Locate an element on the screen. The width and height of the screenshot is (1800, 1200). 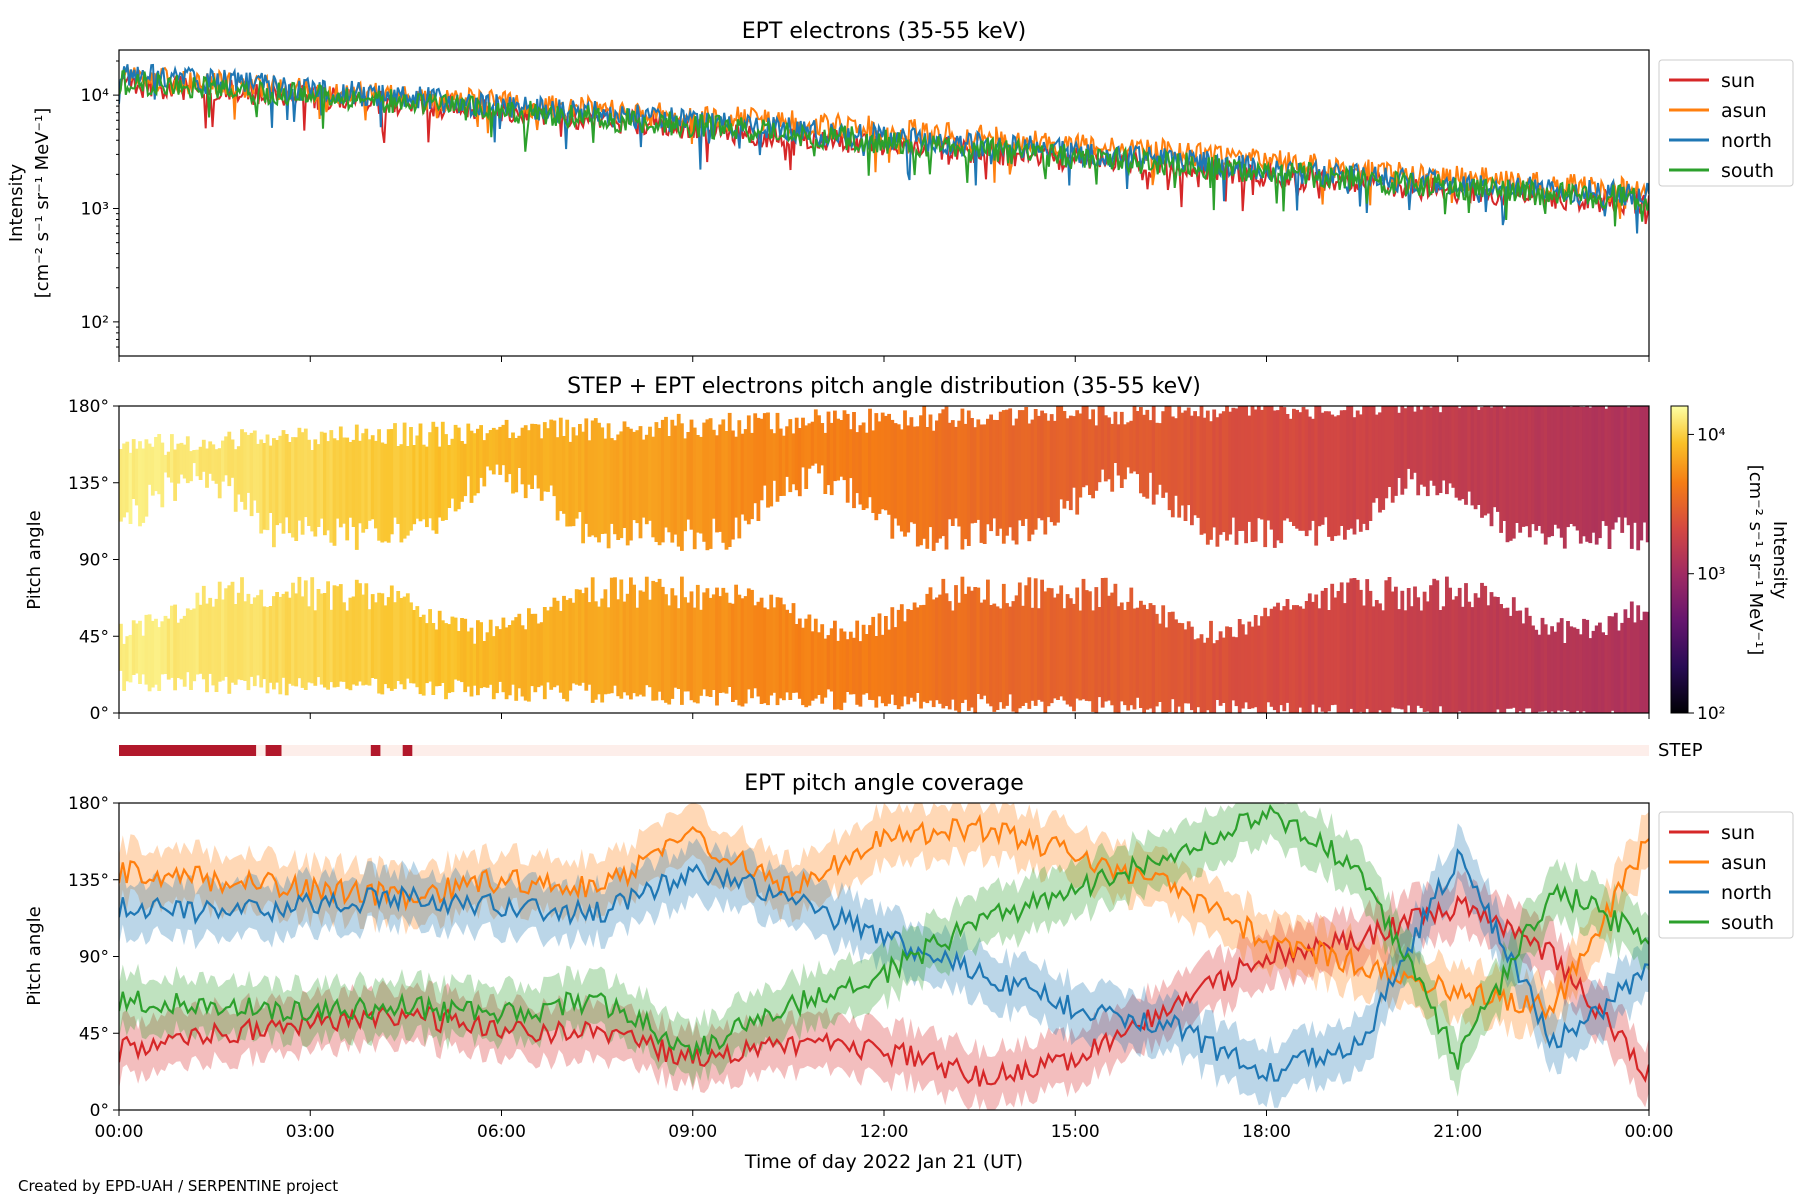
pad-y-axis: 0° 45° 90° 135° 180° is located at coordinates (93, 560).